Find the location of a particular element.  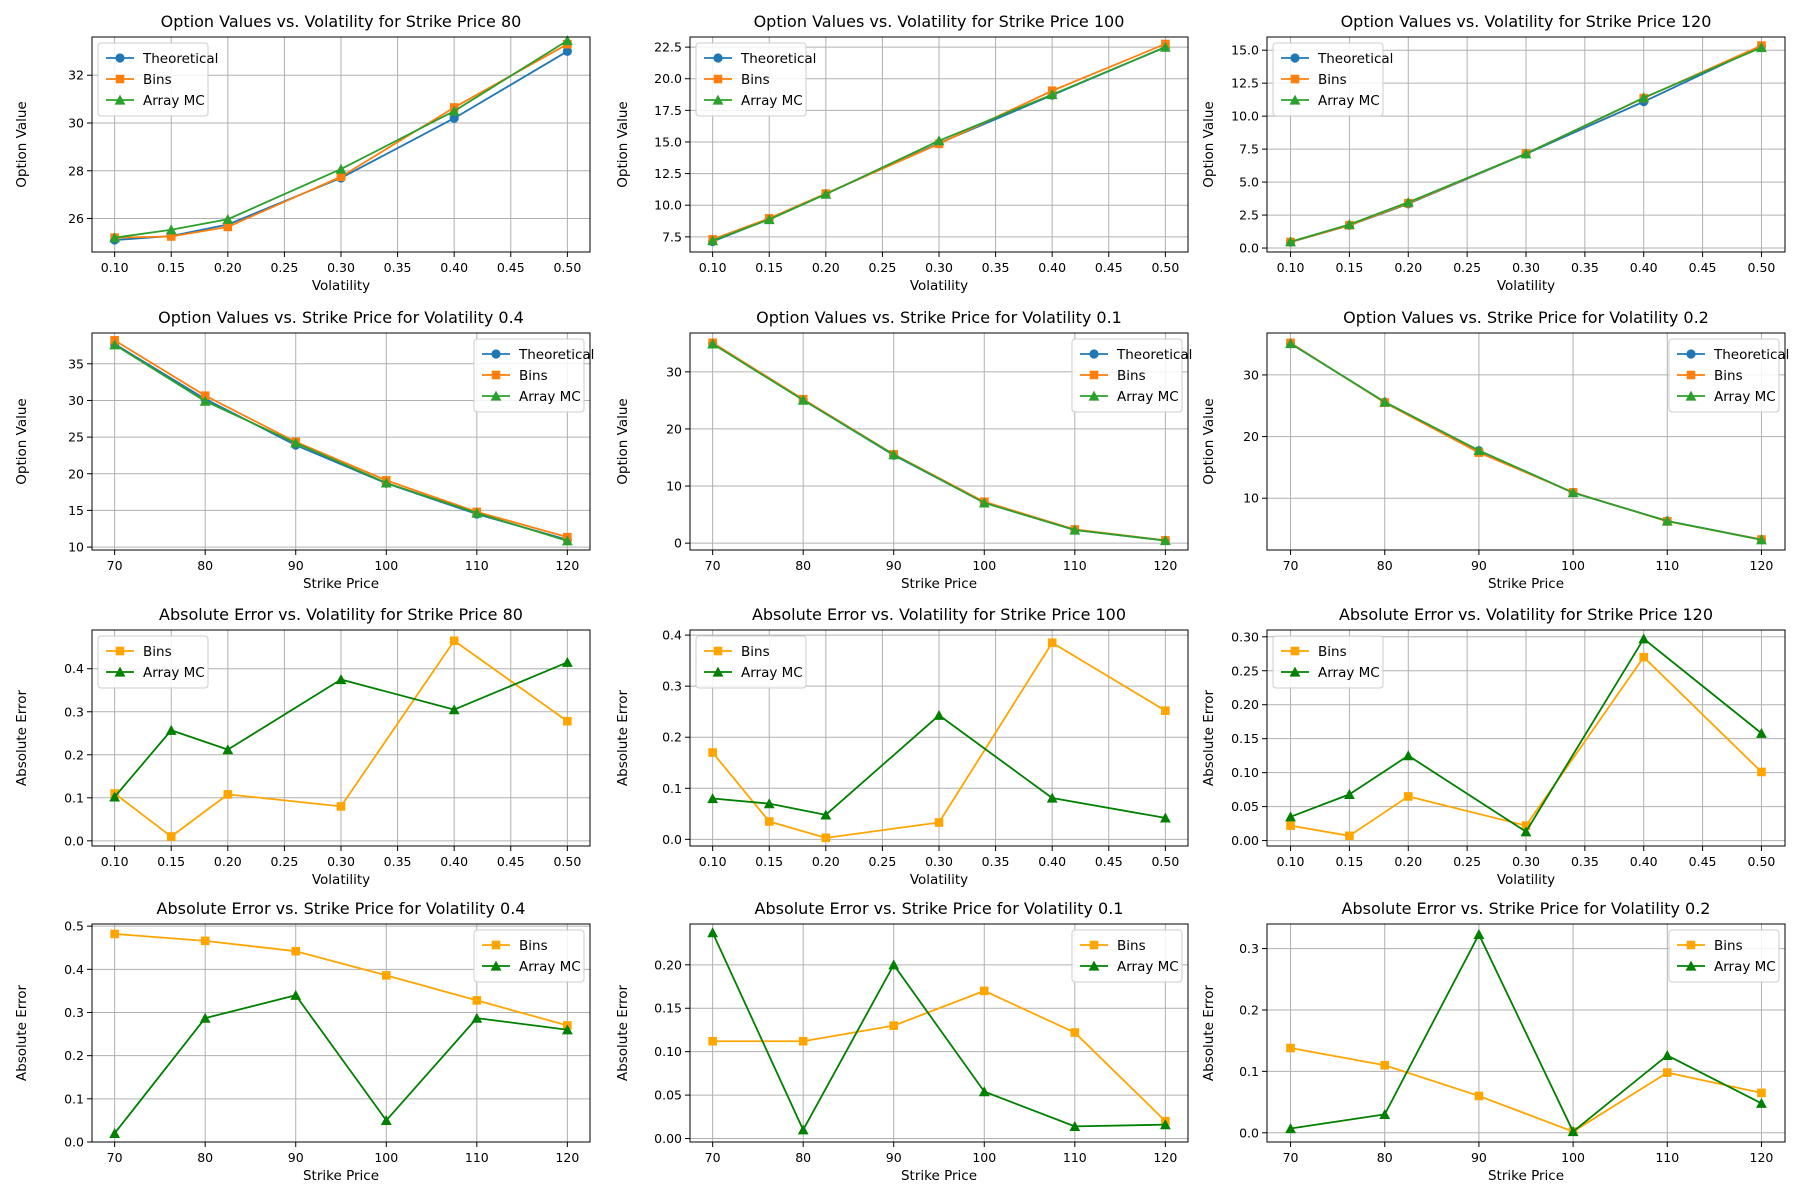

x-axis-label: Volatility is located at coordinates (341, 286).